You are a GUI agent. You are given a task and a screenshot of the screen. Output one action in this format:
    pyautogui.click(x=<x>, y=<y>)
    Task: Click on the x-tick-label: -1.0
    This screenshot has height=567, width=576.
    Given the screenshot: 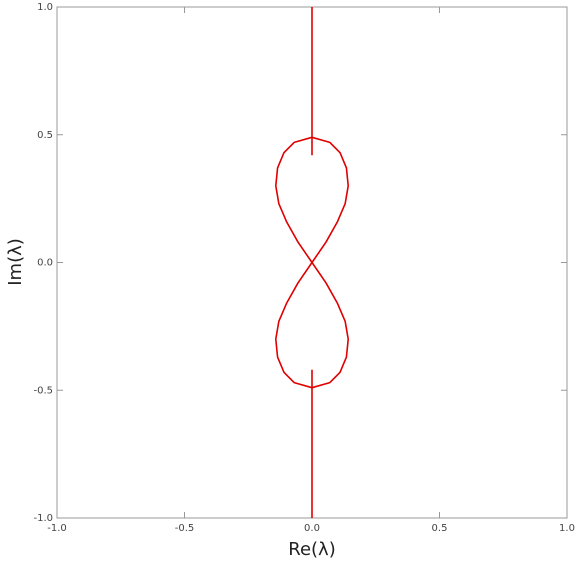 What is the action you would take?
    pyautogui.click(x=57, y=528)
    